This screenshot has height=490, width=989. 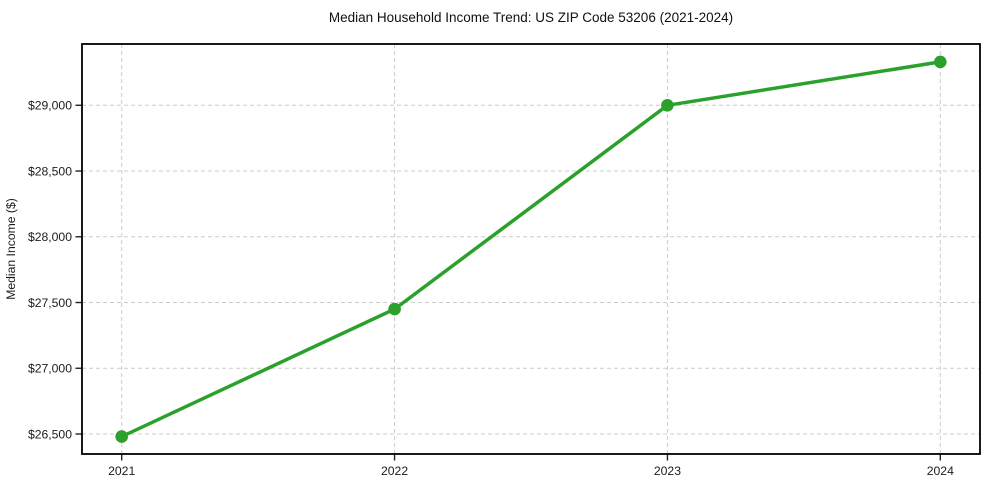 What do you see at coordinates (667, 471) in the screenshot?
I see `x-tick-label: 2023` at bounding box center [667, 471].